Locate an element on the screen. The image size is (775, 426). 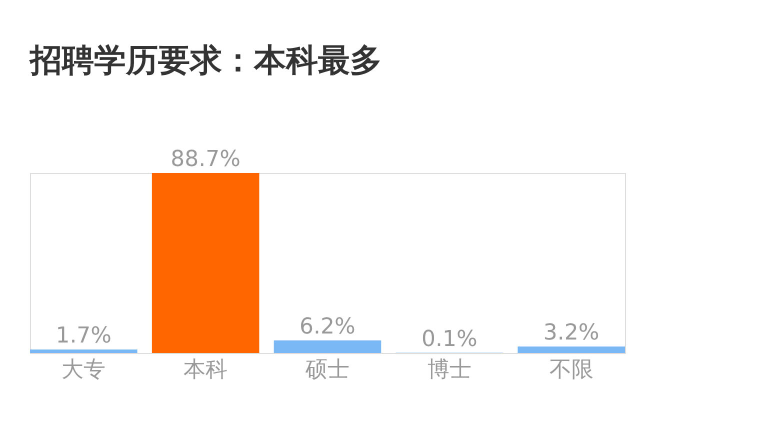
data-label: 3.2% is located at coordinates (571, 333).